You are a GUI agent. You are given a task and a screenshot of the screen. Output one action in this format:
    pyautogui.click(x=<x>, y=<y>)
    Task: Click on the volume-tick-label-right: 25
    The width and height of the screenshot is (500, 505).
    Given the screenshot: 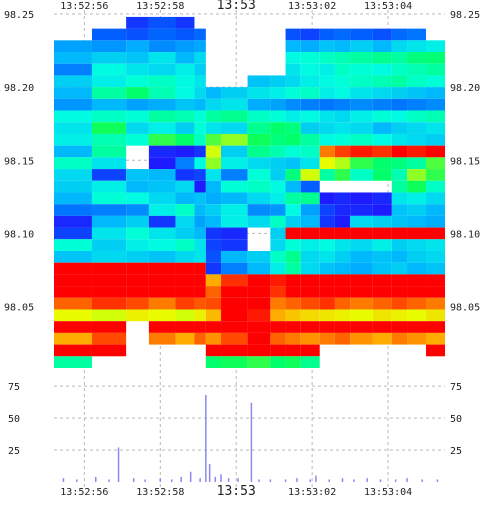 What is the action you would take?
    pyautogui.click(x=456, y=451)
    